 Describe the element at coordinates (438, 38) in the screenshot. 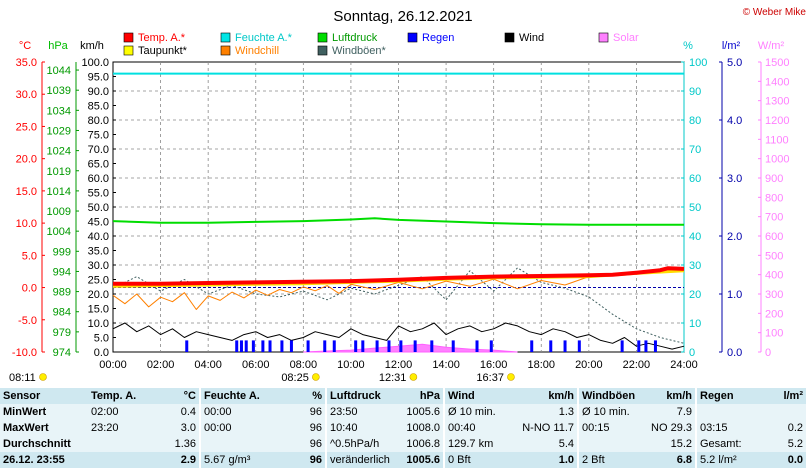

I see `legend-label: Regen` at that location.